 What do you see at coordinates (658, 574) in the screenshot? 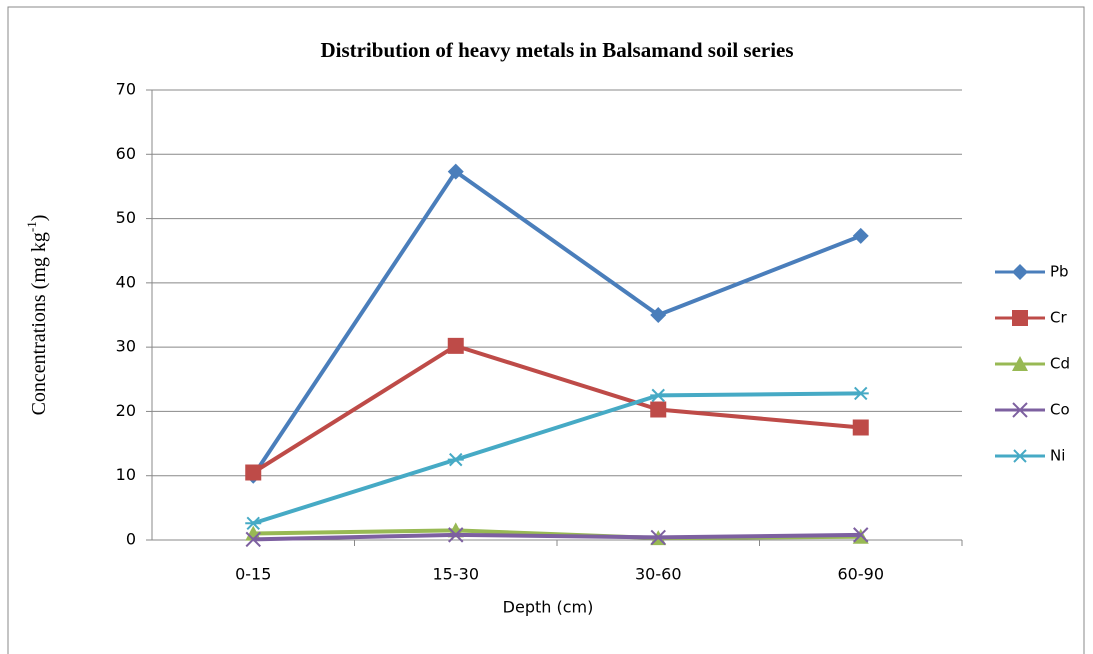
I see `x-tick-label: 30-60` at bounding box center [658, 574].